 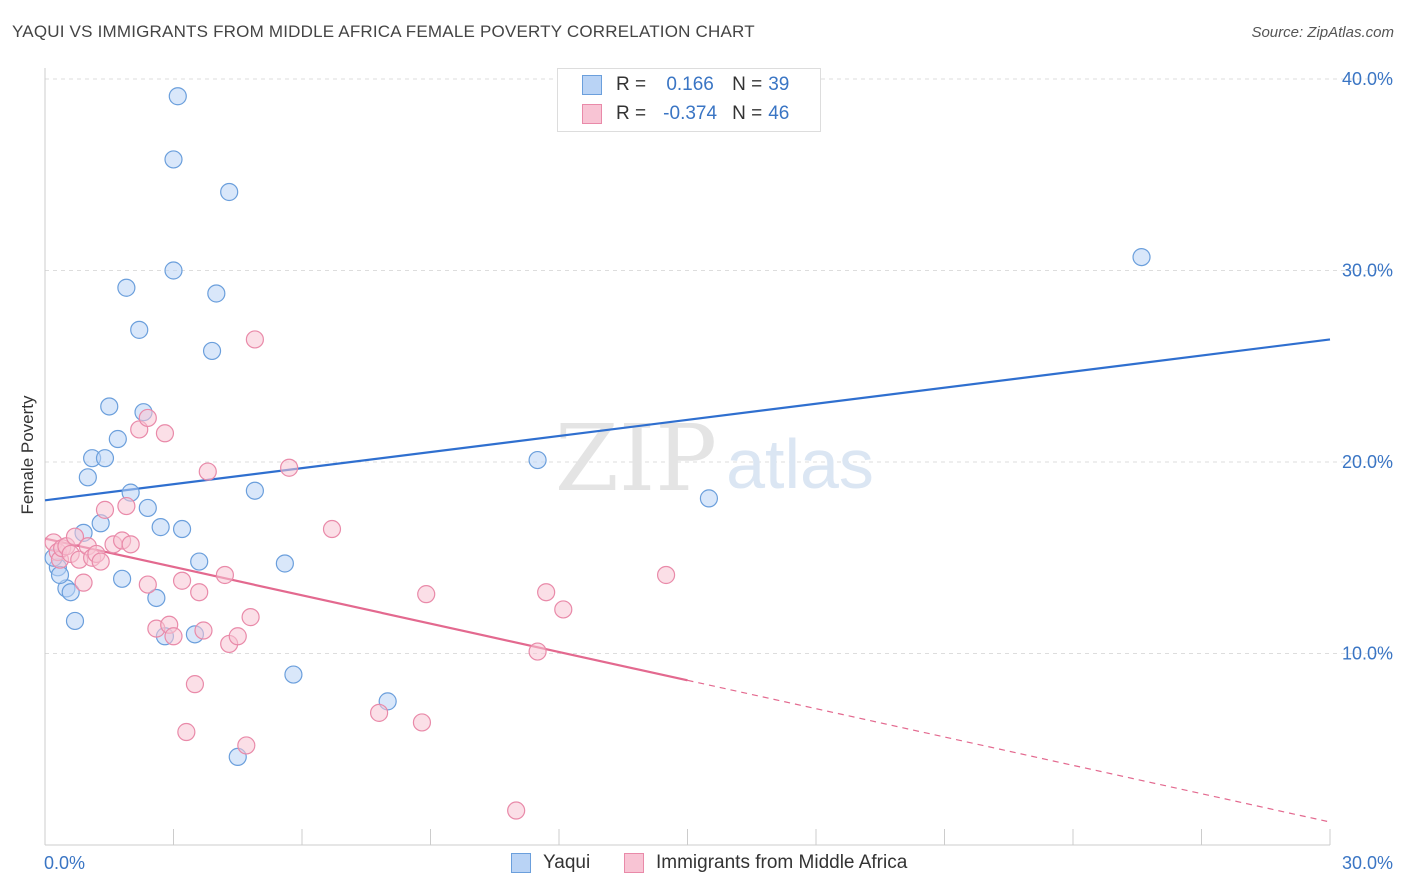 I want to click on bottom-legend-label-yaqui: Yaqui, so click(x=567, y=862).